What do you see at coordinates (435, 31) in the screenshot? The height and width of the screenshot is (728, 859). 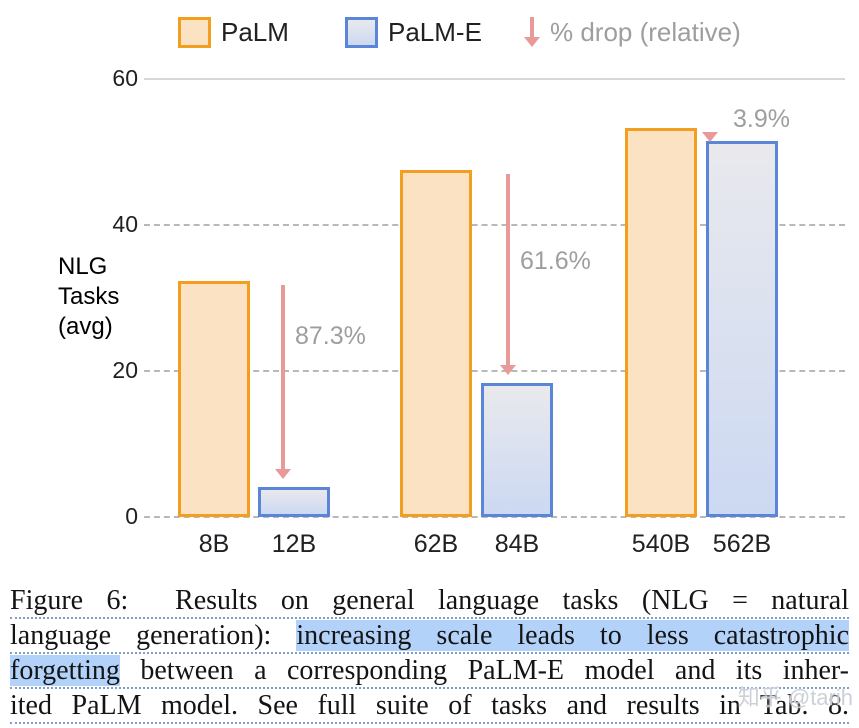 I see `palme-legend-label: PaLM-E` at bounding box center [435, 31].